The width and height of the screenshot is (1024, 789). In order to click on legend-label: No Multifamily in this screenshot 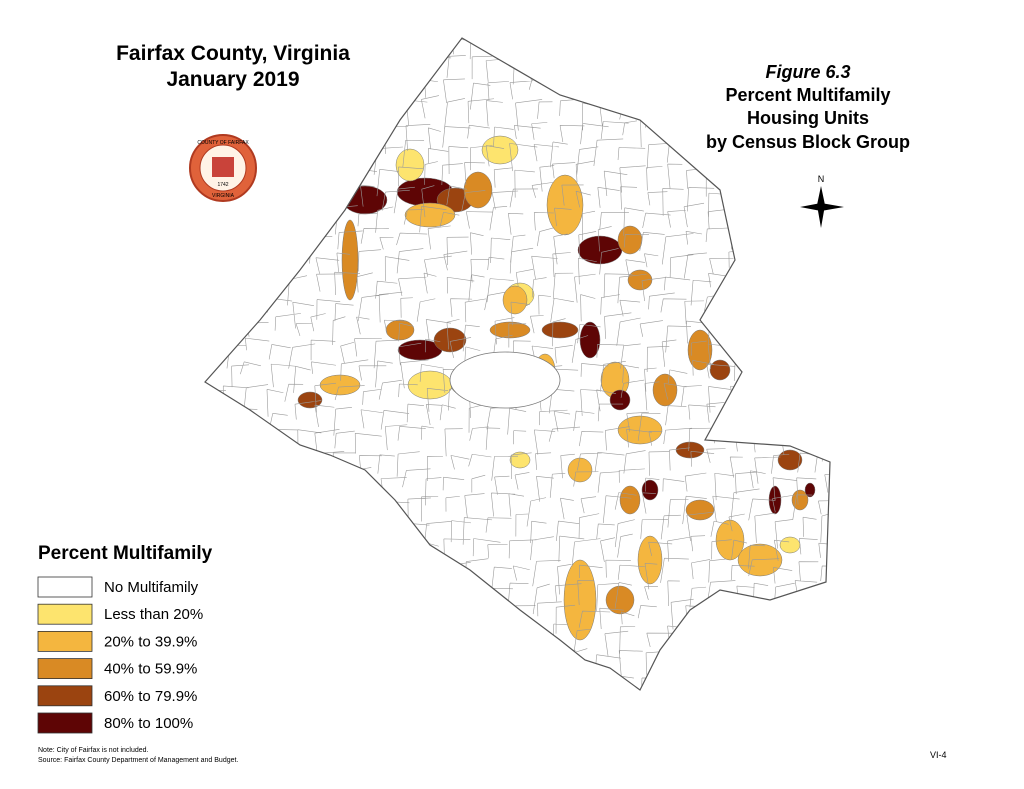, I will do `click(151, 587)`.